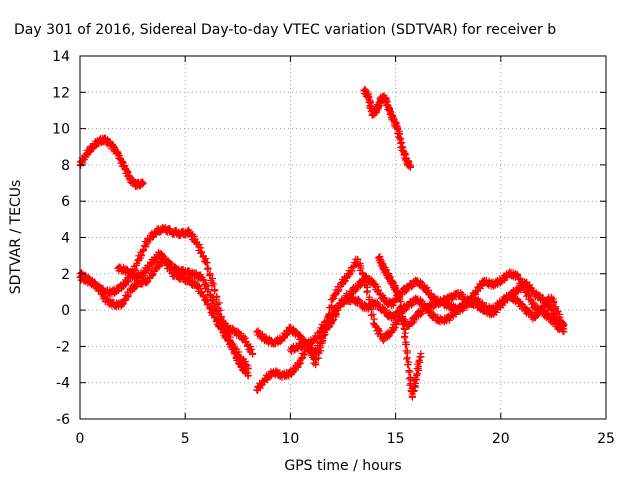  What do you see at coordinates (63, 384) in the screenshot?
I see `y-tick-label: -4` at bounding box center [63, 384].